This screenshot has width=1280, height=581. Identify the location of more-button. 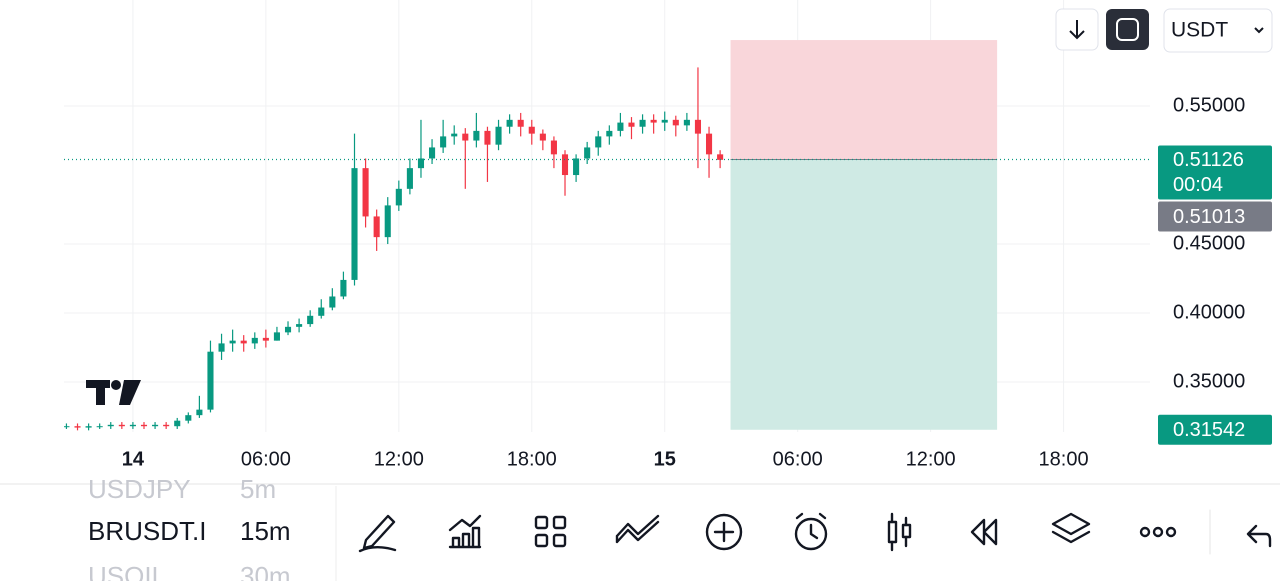
(1158, 532).